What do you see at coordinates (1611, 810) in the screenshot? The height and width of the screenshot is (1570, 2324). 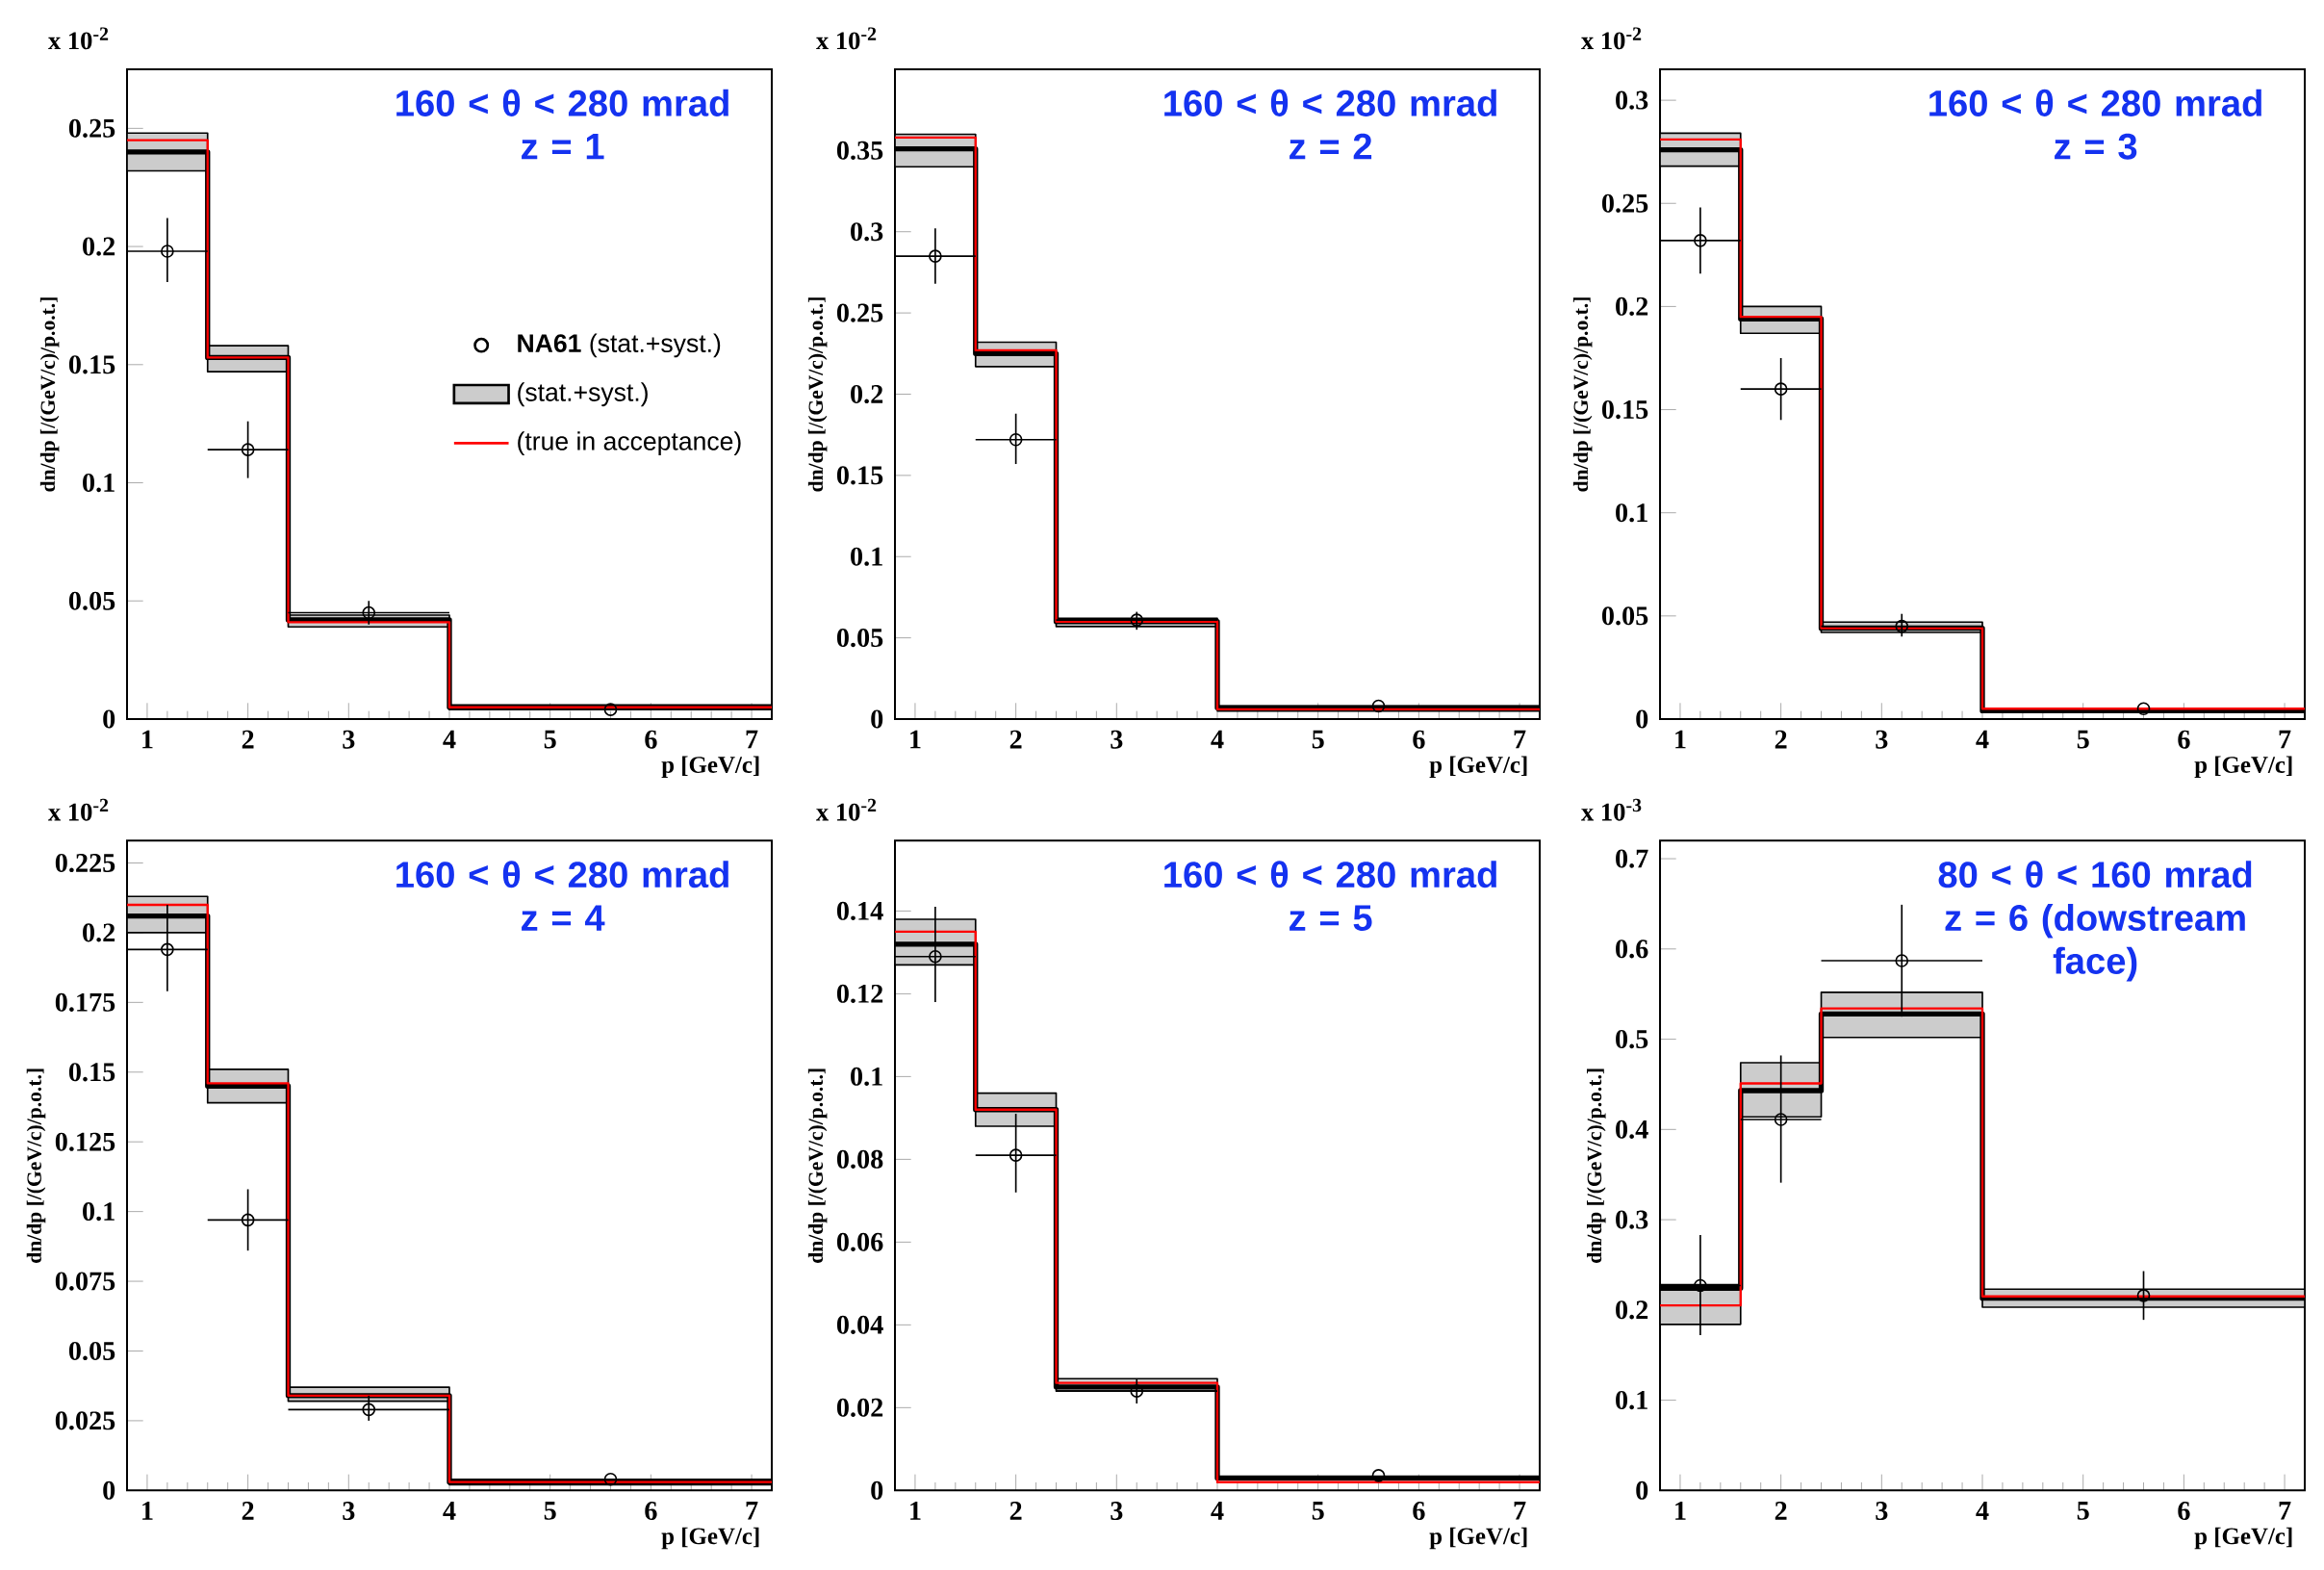 I see `text: x 10$^{-3}$` at bounding box center [1611, 810].